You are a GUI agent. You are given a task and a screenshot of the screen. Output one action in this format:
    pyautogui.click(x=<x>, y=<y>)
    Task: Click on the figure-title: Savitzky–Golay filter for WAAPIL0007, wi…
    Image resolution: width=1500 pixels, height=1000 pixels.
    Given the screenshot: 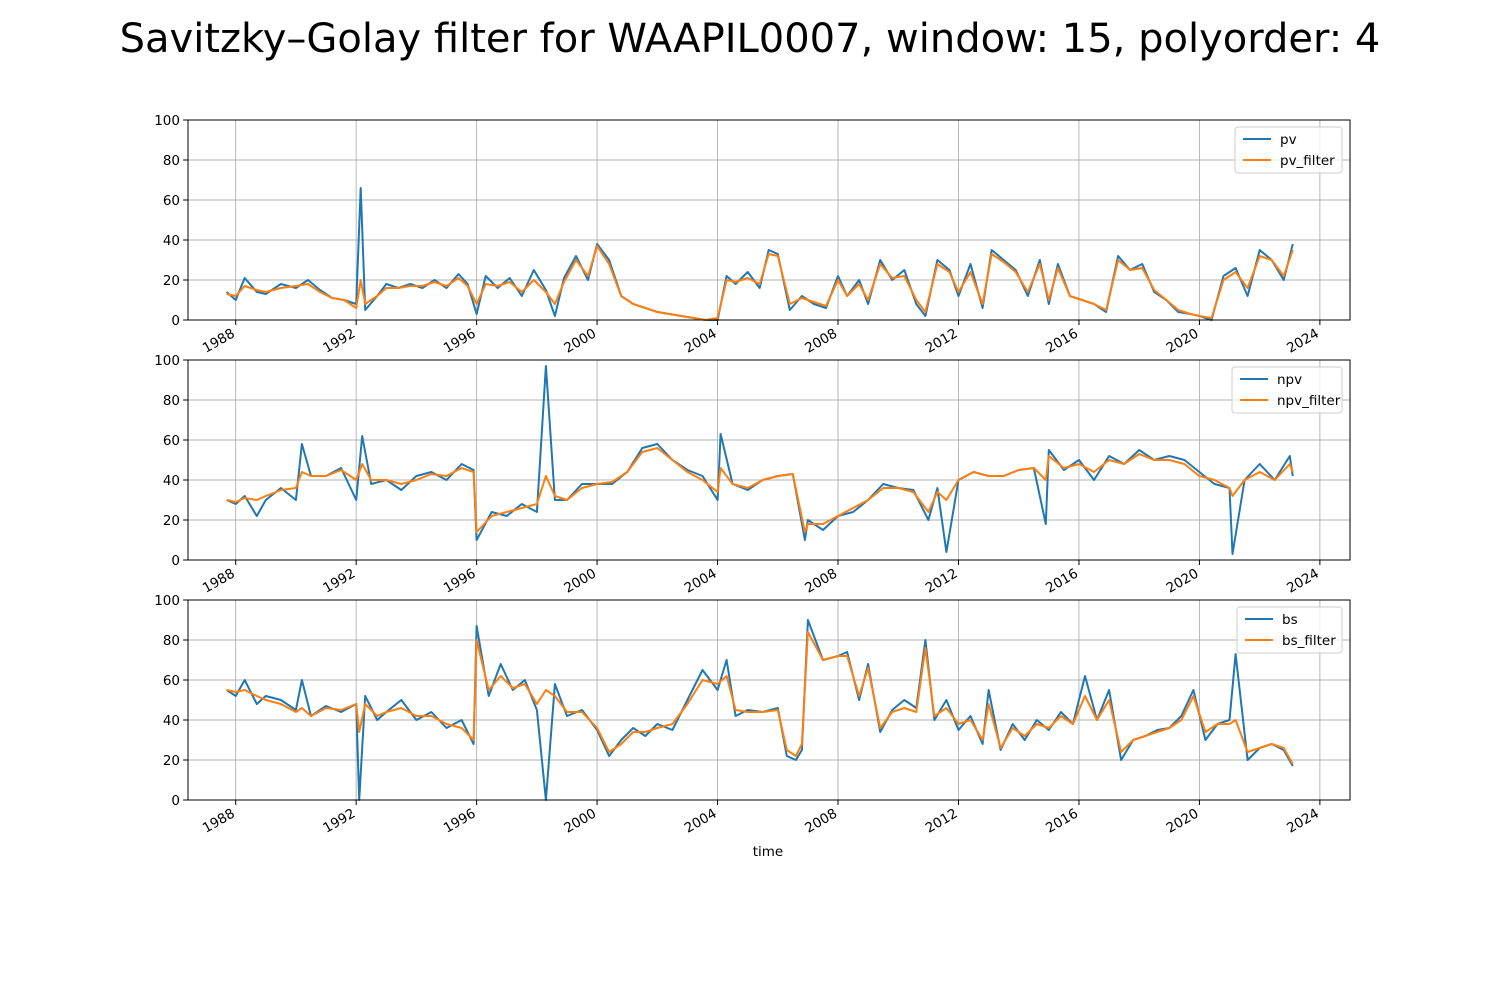 What is the action you would take?
    pyautogui.click(x=750, y=39)
    